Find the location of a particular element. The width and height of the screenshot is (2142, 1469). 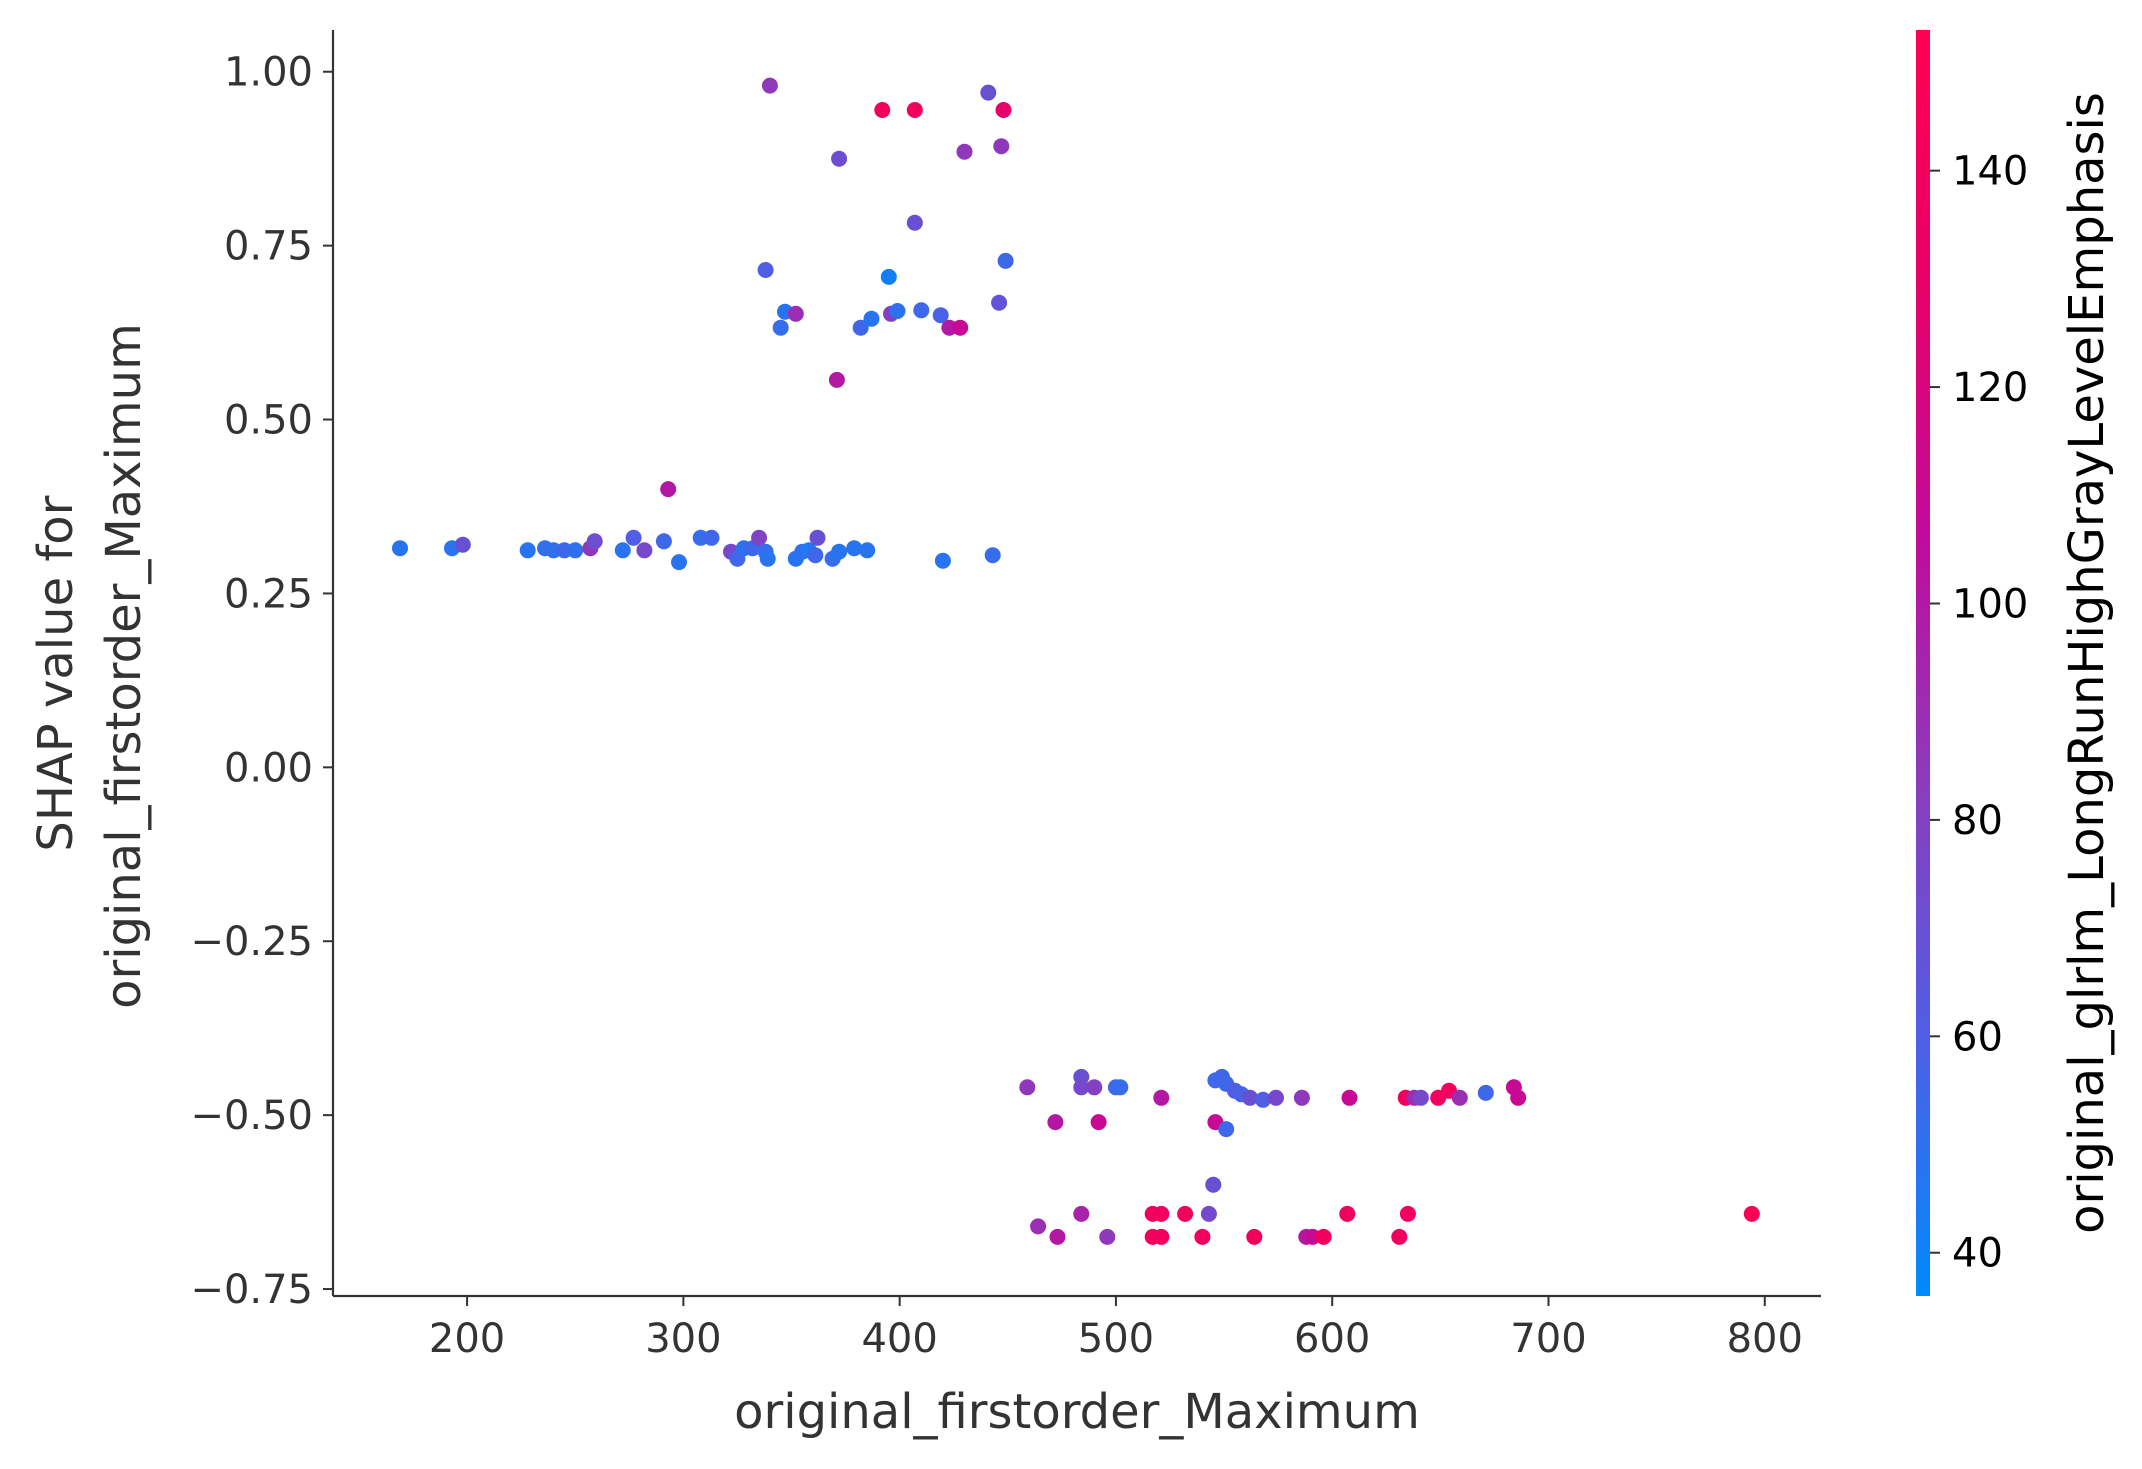

colorbar-tick-label: 120 is located at coordinates (1990, 388).